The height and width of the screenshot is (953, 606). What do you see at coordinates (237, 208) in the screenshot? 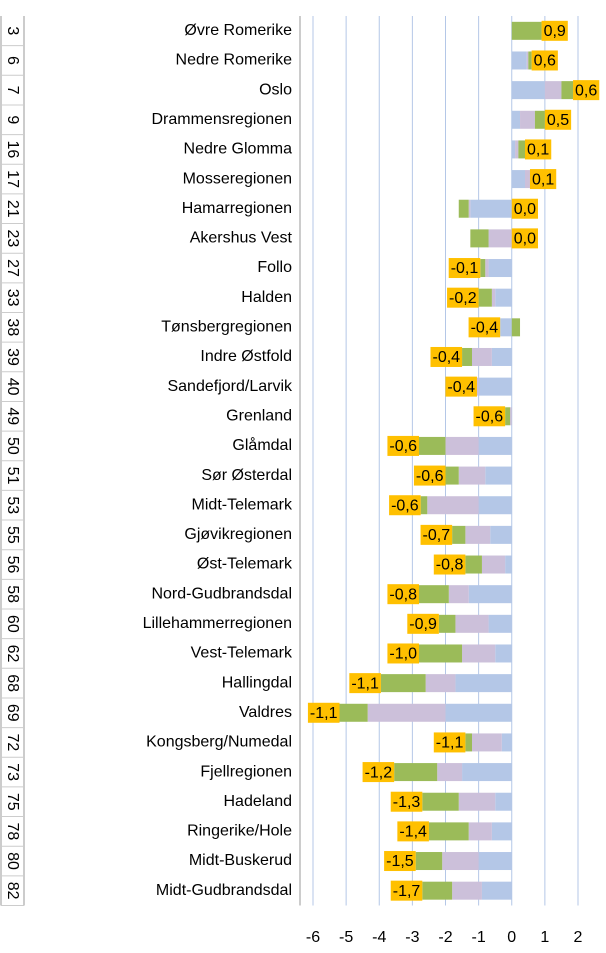
I see `category-label: Hamarregionen` at bounding box center [237, 208].